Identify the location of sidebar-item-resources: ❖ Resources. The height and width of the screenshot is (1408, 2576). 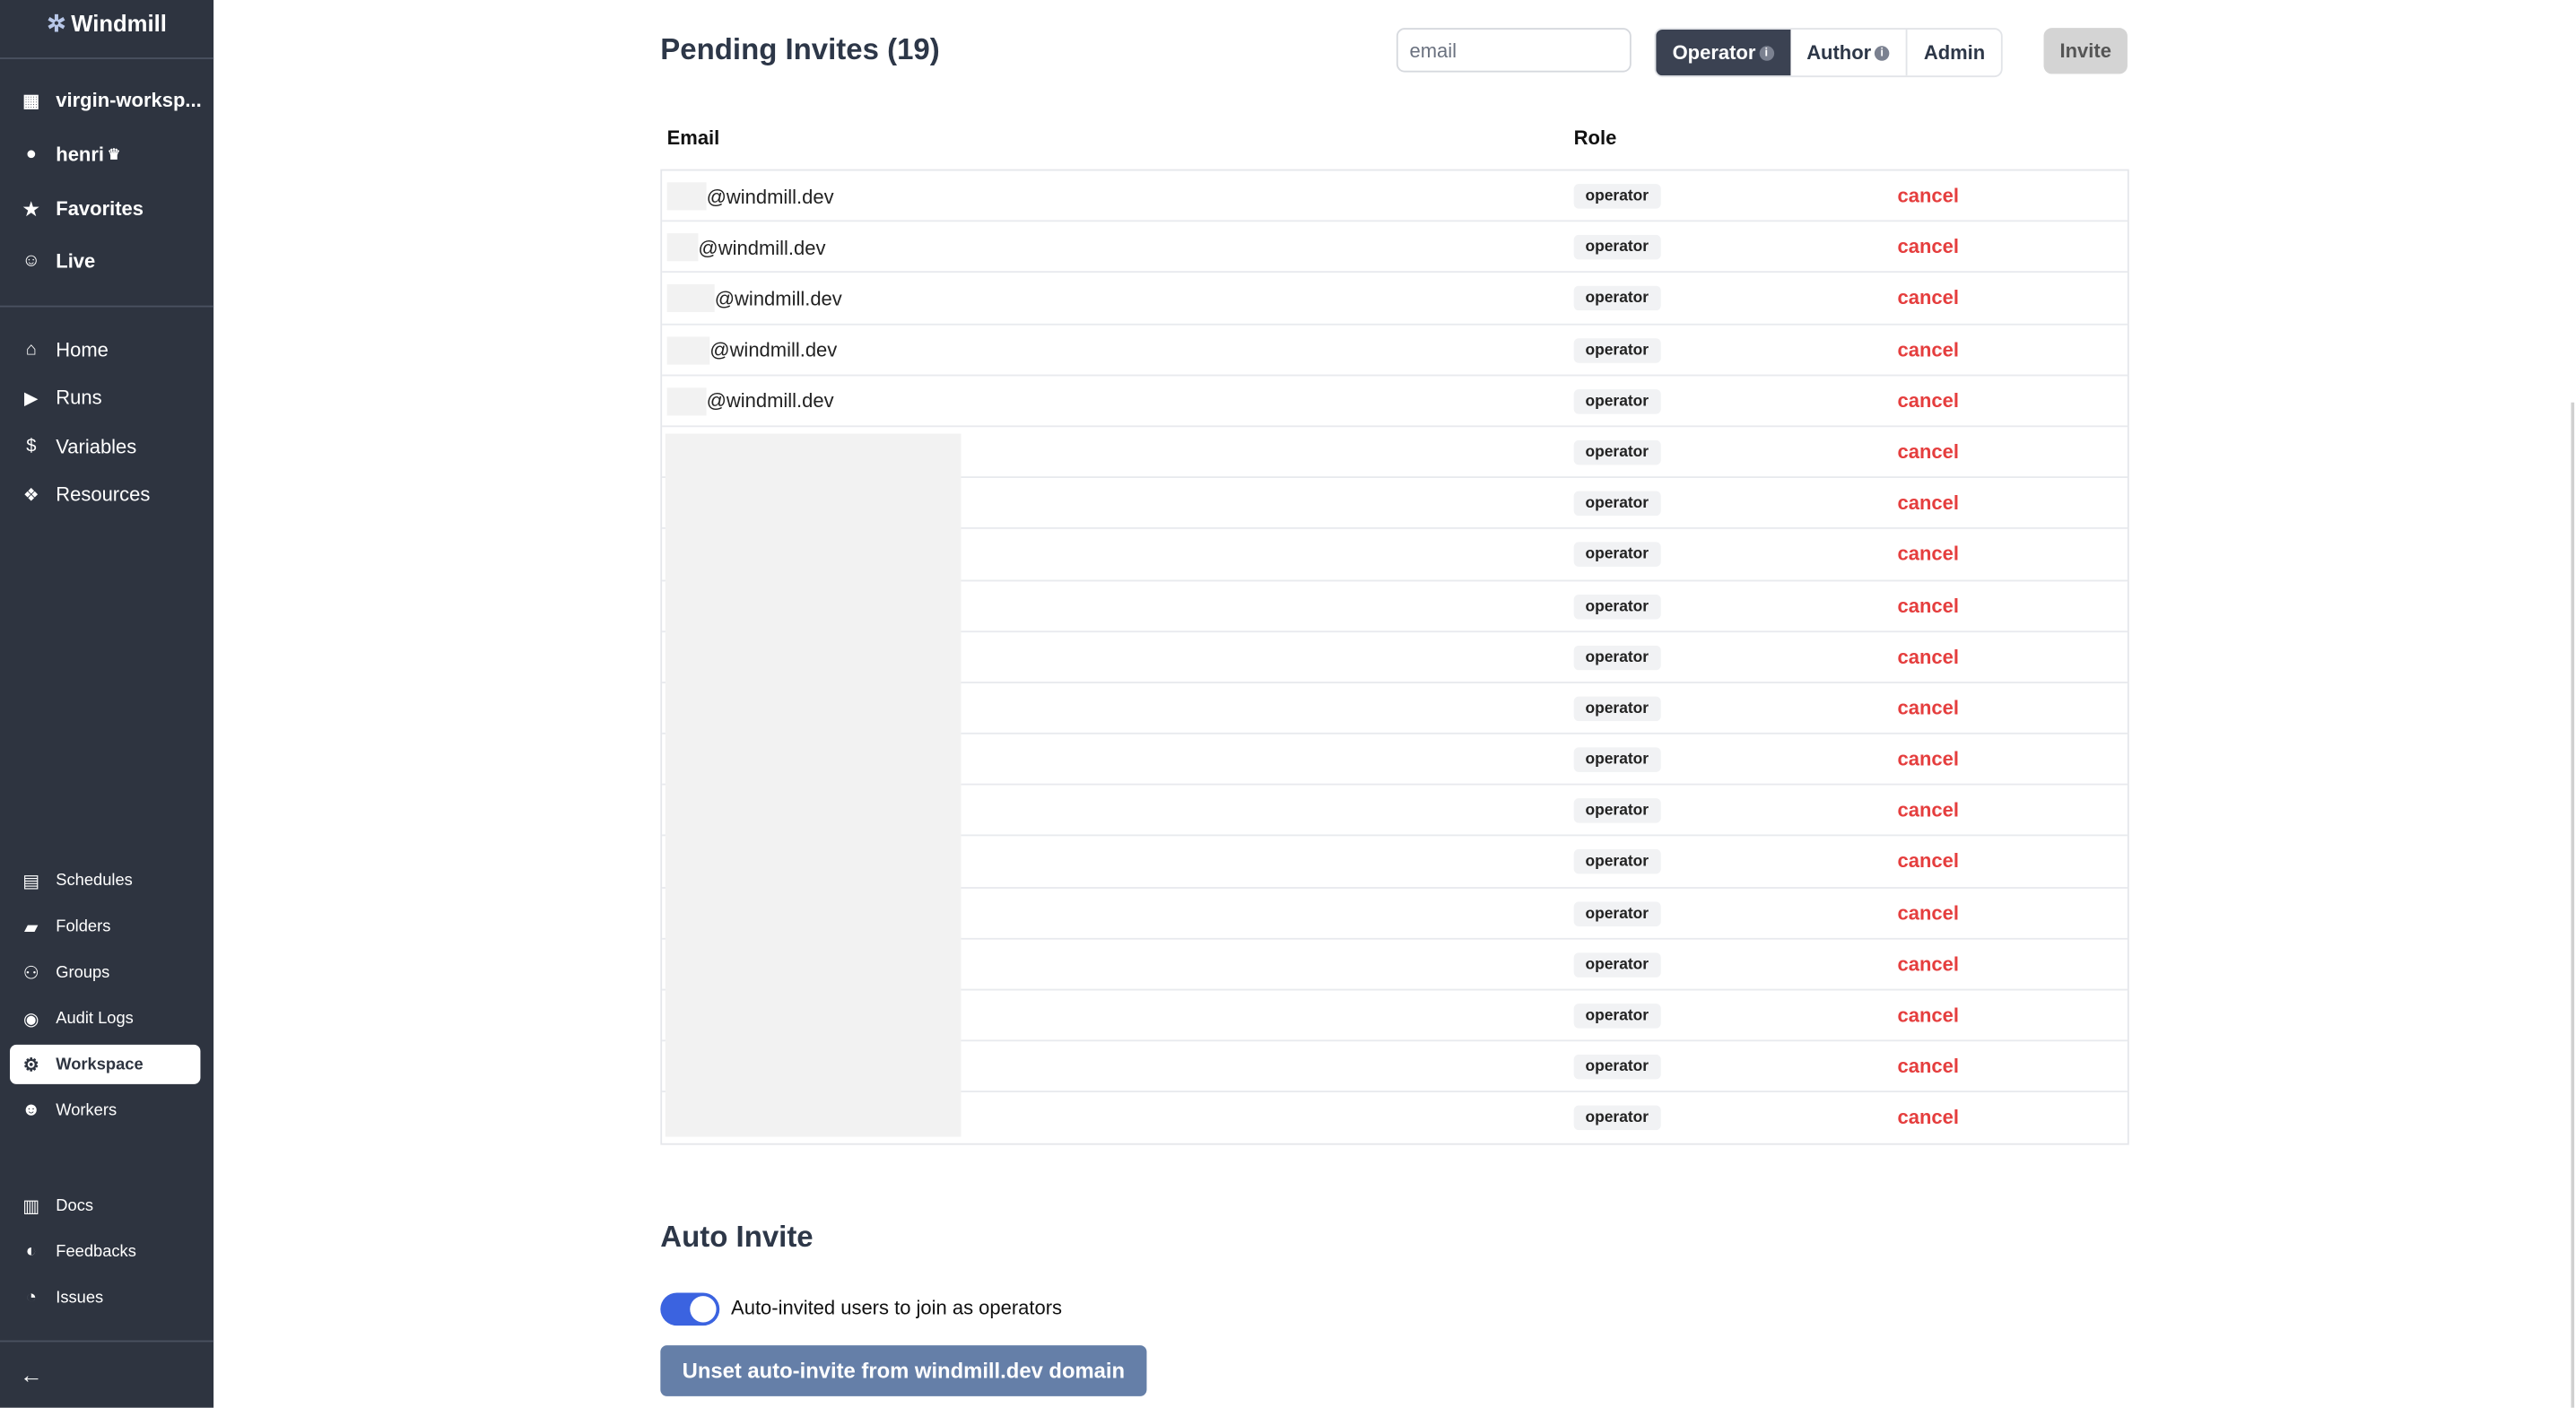
(85, 494).